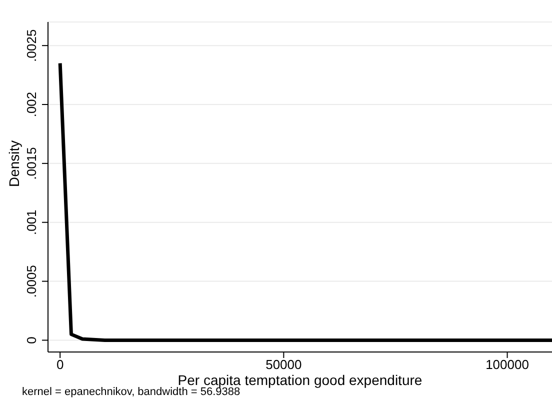  Describe the element at coordinates (14, 163) in the screenshot. I see `y-axis-title: Density` at that location.